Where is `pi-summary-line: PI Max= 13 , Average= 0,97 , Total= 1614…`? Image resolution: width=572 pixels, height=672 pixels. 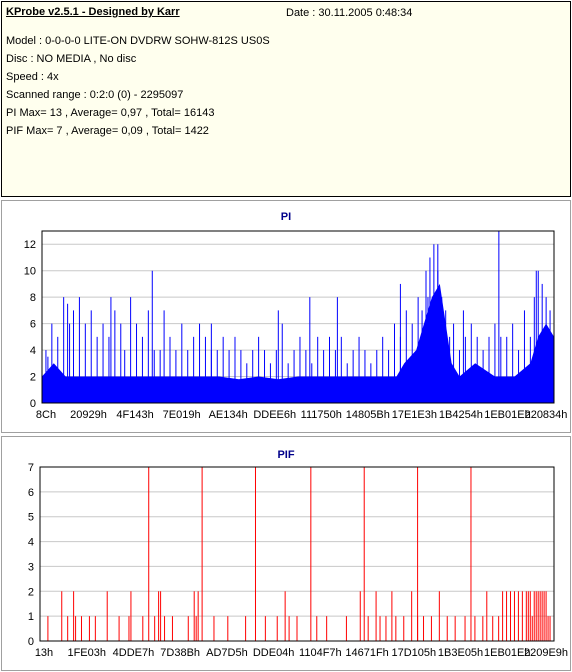 pi-summary-line: PI Max= 13 , Average= 0,97 , Total= 1614… is located at coordinates (110, 113).